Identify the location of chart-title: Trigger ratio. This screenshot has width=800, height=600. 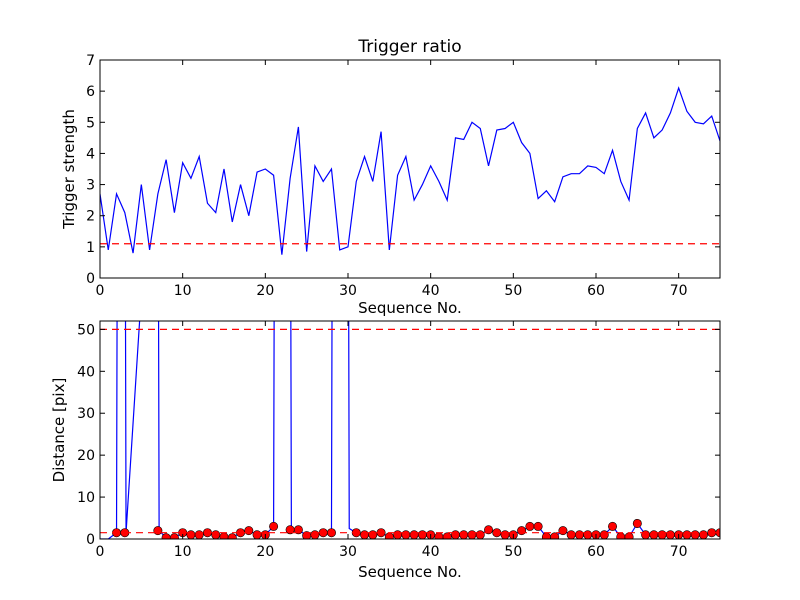
(409, 47).